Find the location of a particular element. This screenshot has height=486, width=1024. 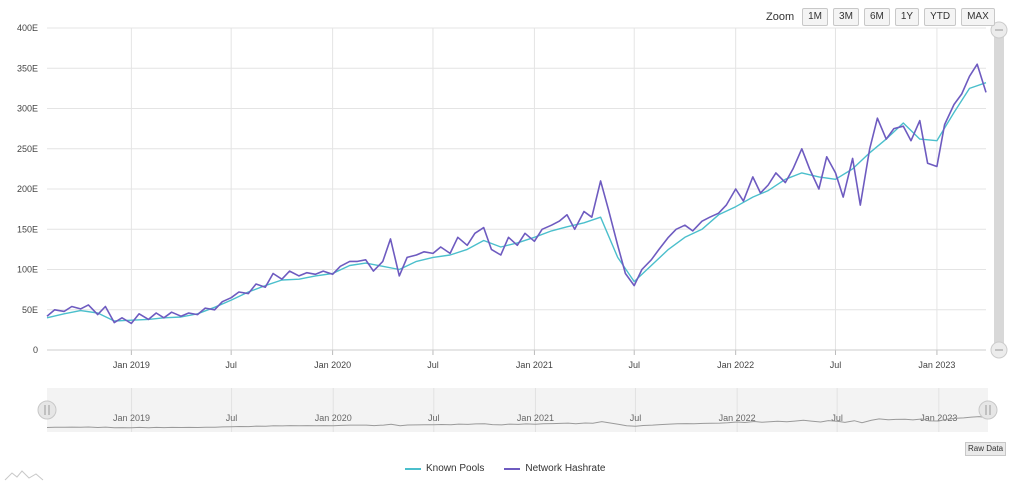

navigator-tick-label: Jan 2020 is located at coordinates (333, 418).